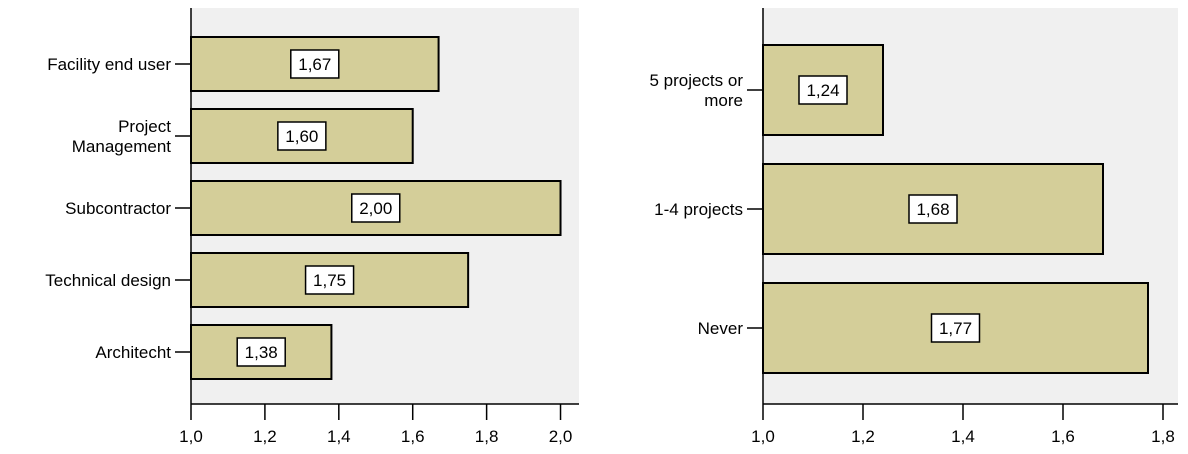  I want to click on value-label: 1,67, so click(314, 64).